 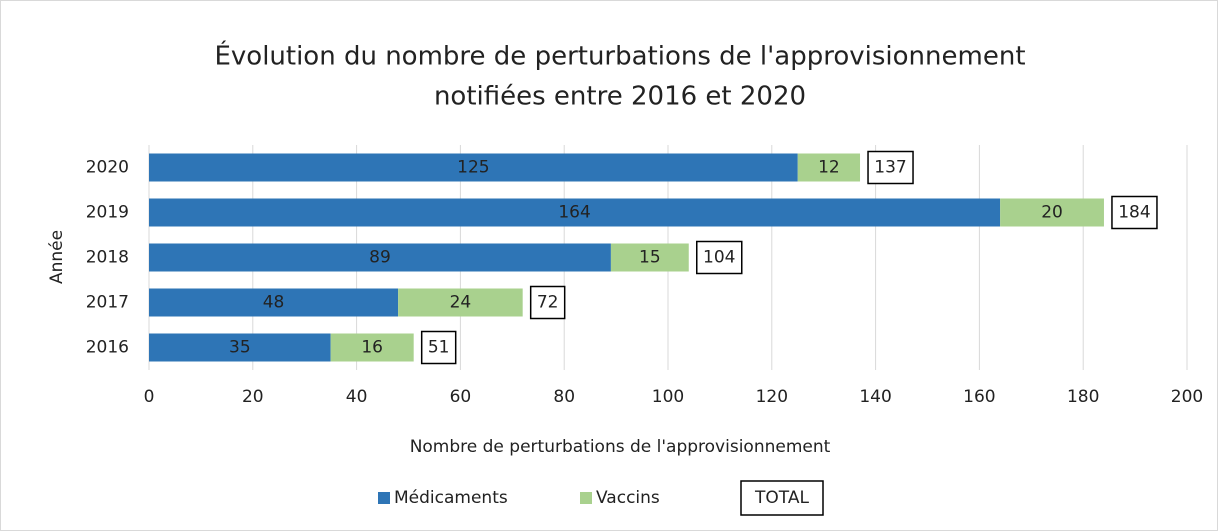 I want to click on legend-box, so click(x=782, y=498).